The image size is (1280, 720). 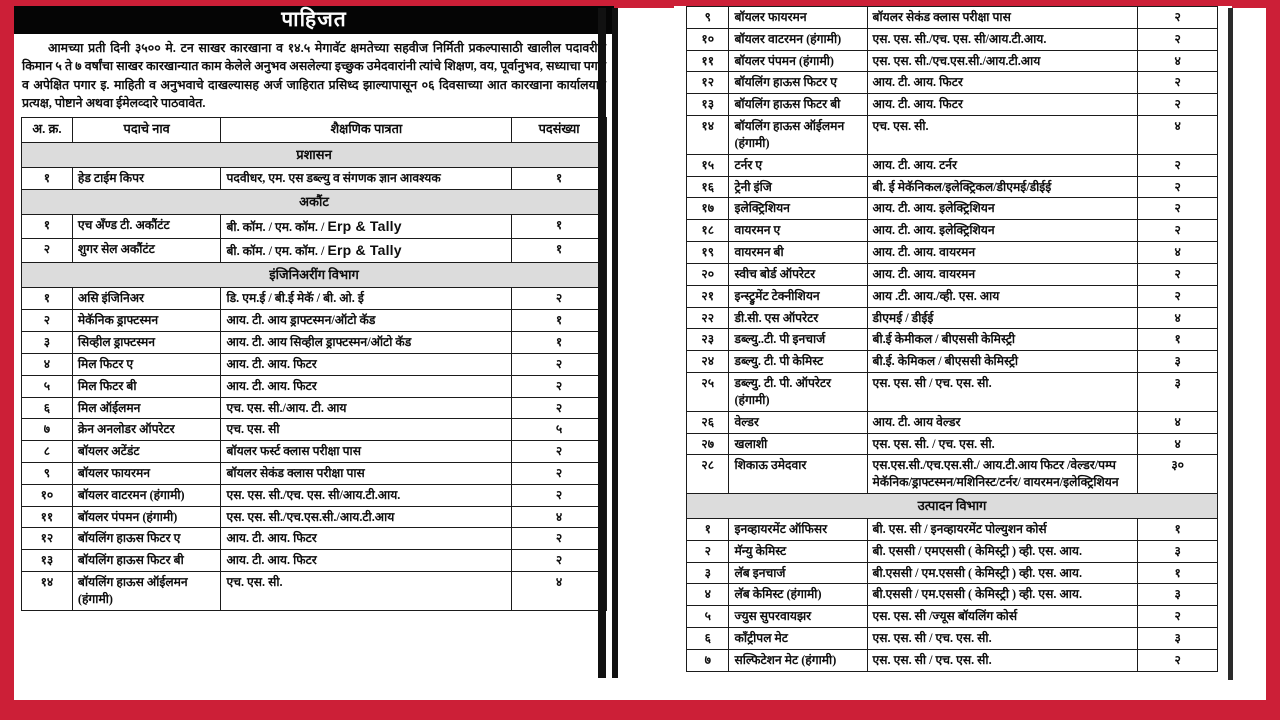 I want to click on cell-serial: २४, so click(x=707, y=362).